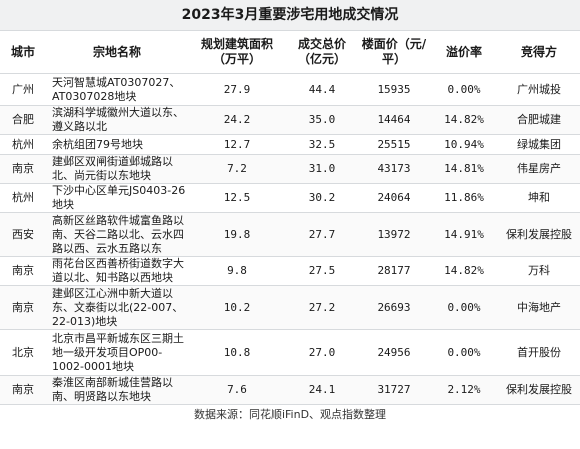 This screenshot has width=580, height=449. Describe the element at coordinates (290, 414) in the screenshot. I see `data-source-note: 数据来源：同花顺iFinD、观点指数整理` at that location.